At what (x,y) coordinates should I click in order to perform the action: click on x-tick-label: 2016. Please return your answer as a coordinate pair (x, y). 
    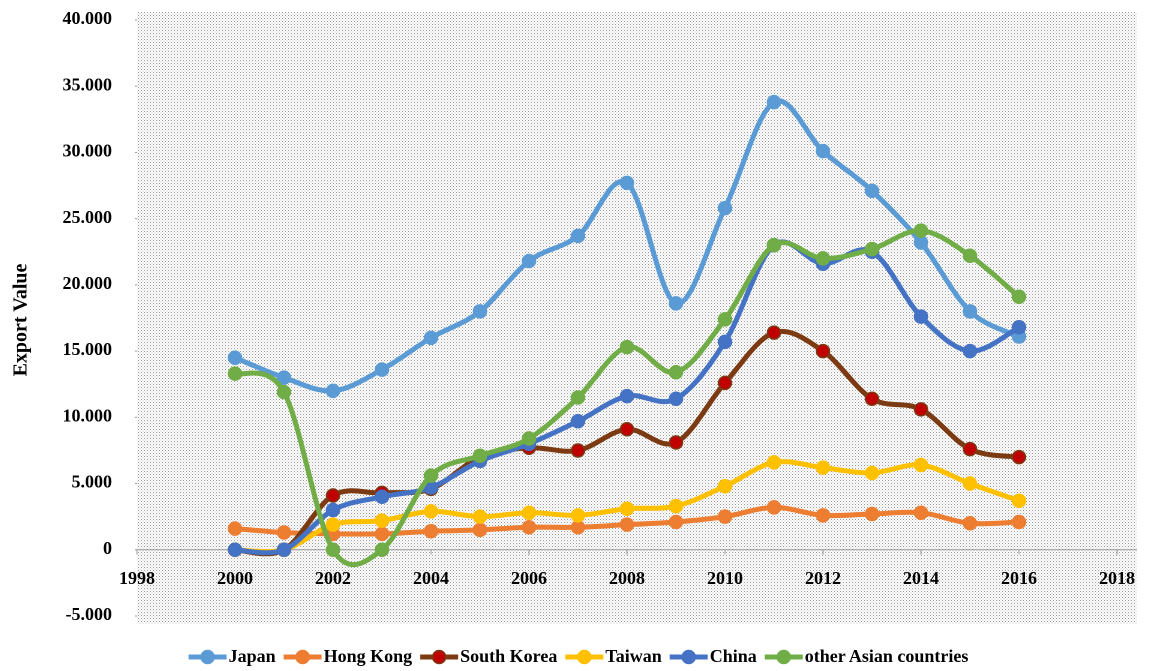
    Looking at the image, I should click on (1019, 578).